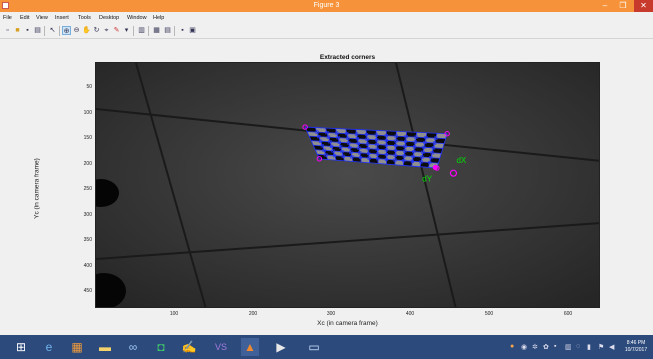 This screenshot has height=359, width=653. I want to click on open-file-icon: ■, so click(17, 30).